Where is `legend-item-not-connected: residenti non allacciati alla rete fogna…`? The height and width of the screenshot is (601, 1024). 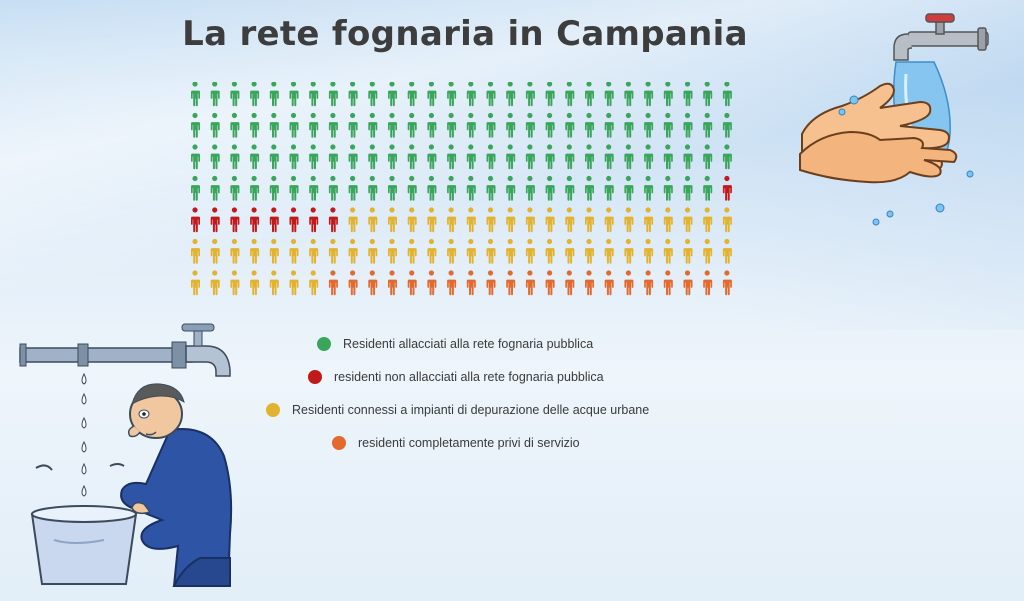 legend-item-not-connected: residenti non allacciati alla rete fogna… is located at coordinates (456, 377).